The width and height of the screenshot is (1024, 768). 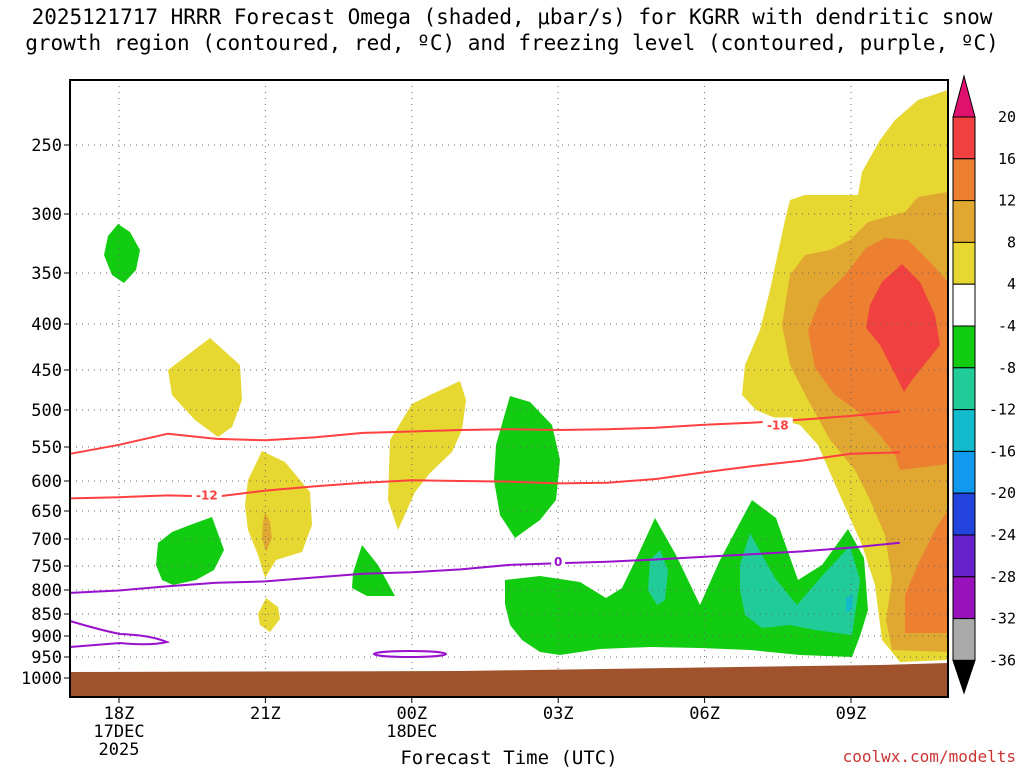 What do you see at coordinates (964, 96) in the screenshot?
I see `colorbar-bin-top` at bounding box center [964, 96].